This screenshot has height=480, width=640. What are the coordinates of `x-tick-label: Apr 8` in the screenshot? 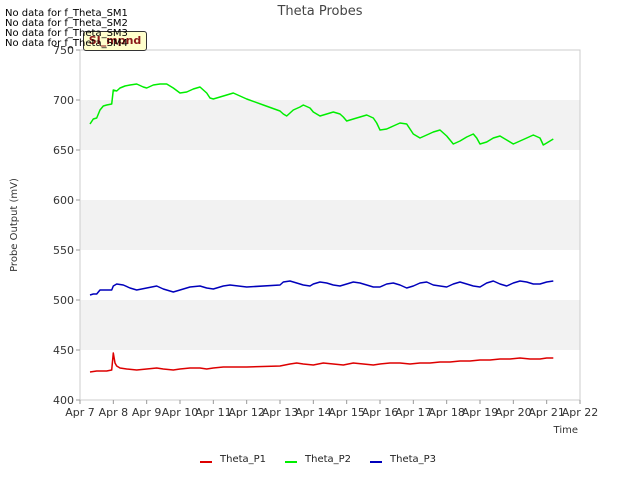 It's located at (114, 412).